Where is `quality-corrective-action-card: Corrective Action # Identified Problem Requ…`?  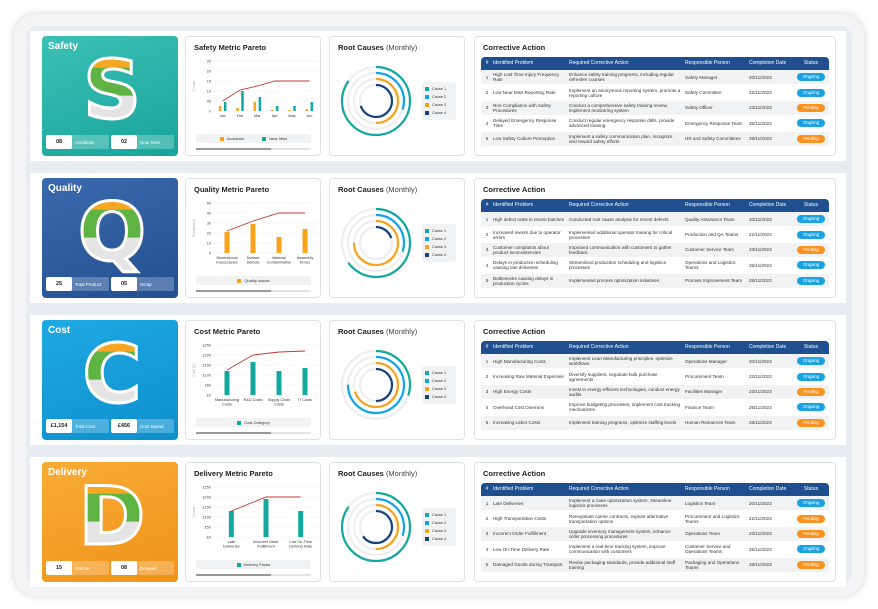
quality-corrective-action-card: Corrective Action # Identified Problem Requ… is located at coordinates (655, 238).